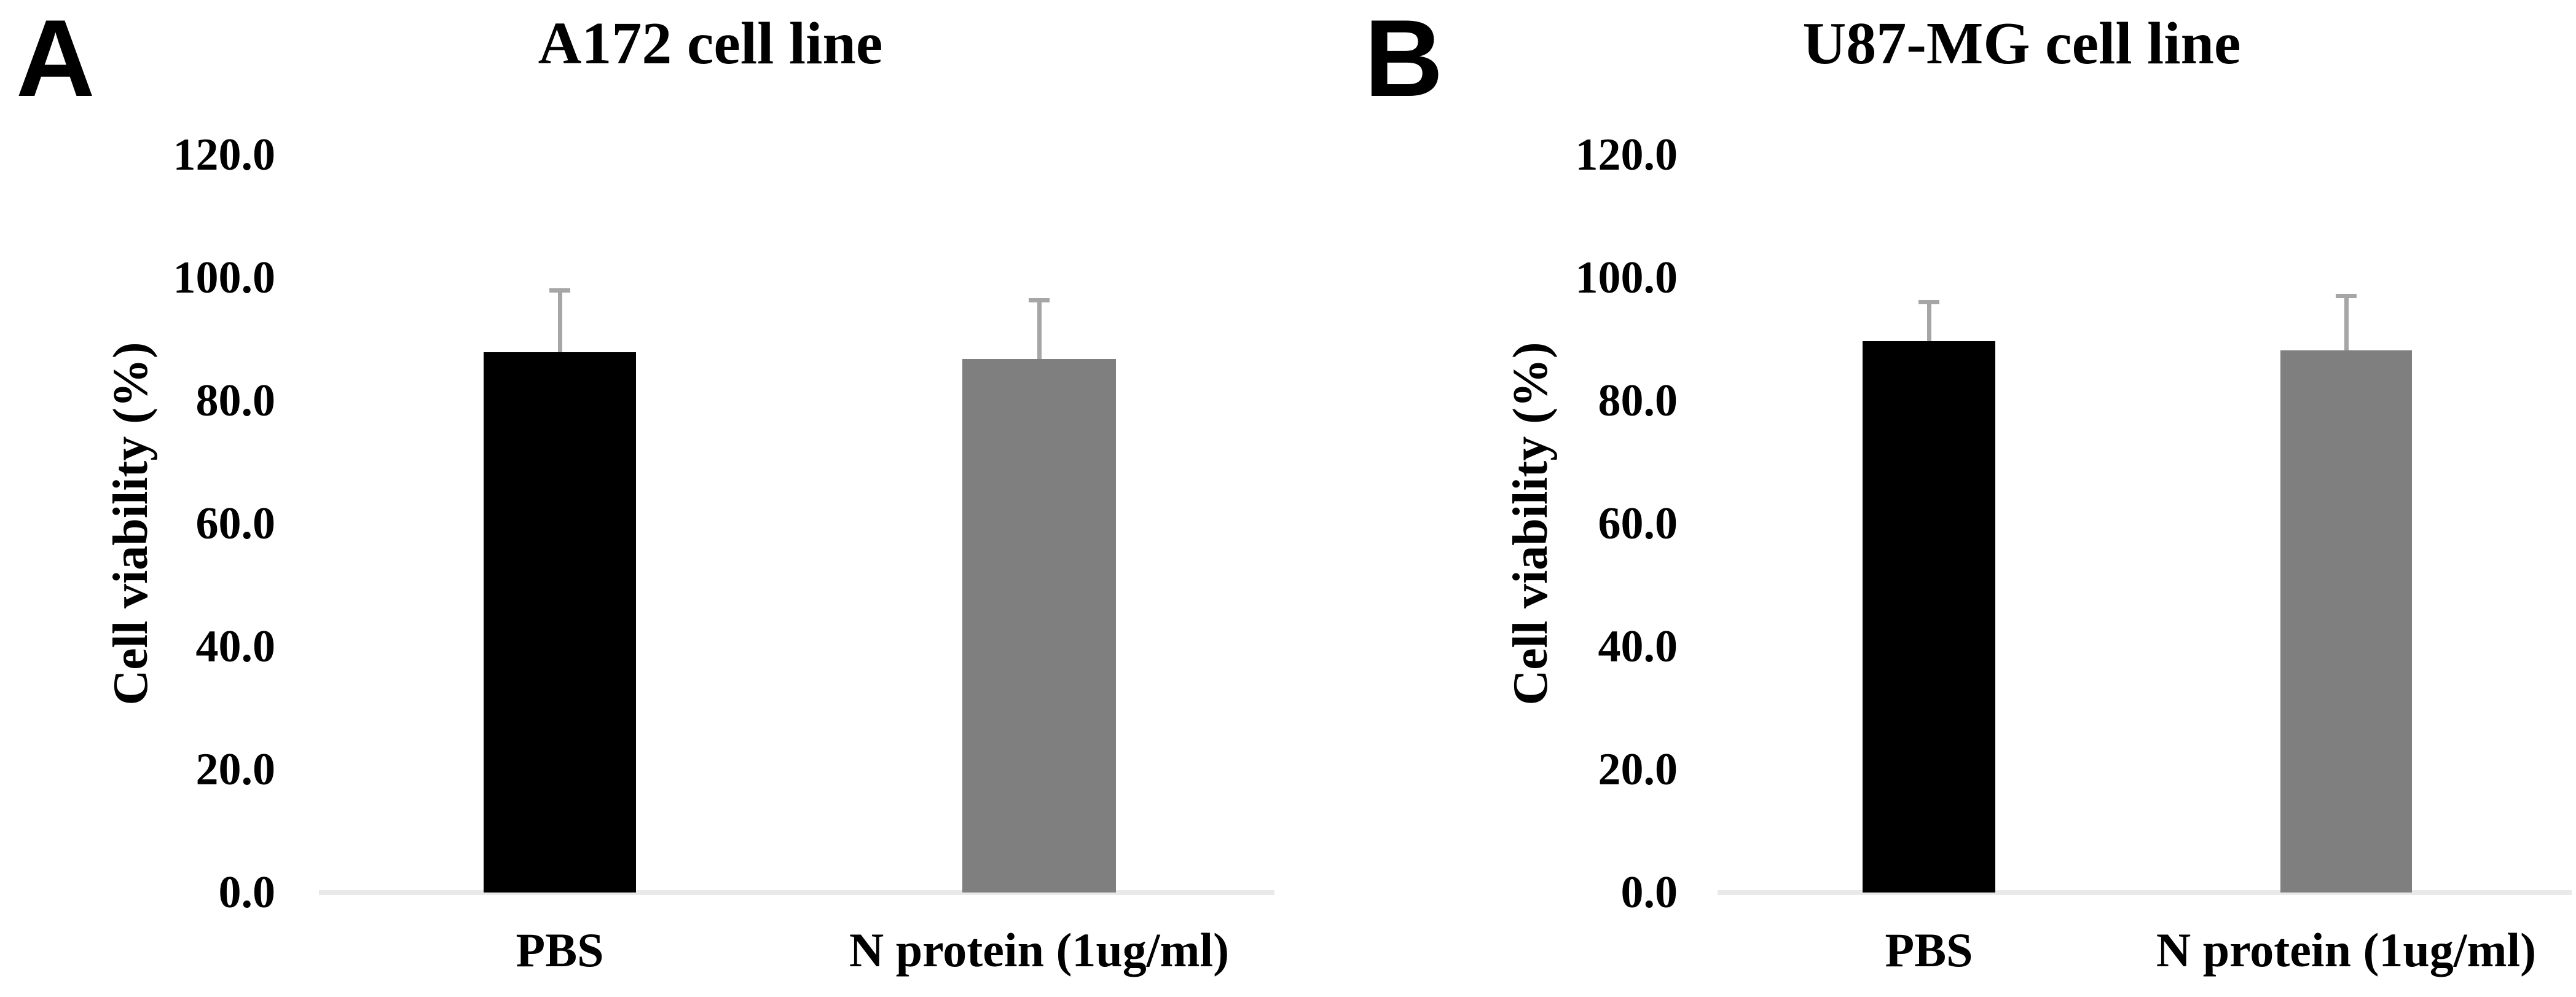 This screenshot has height=997, width=2576. What do you see at coordinates (1039, 300) in the screenshot?
I see `error-bar-cap-a-nprotein` at bounding box center [1039, 300].